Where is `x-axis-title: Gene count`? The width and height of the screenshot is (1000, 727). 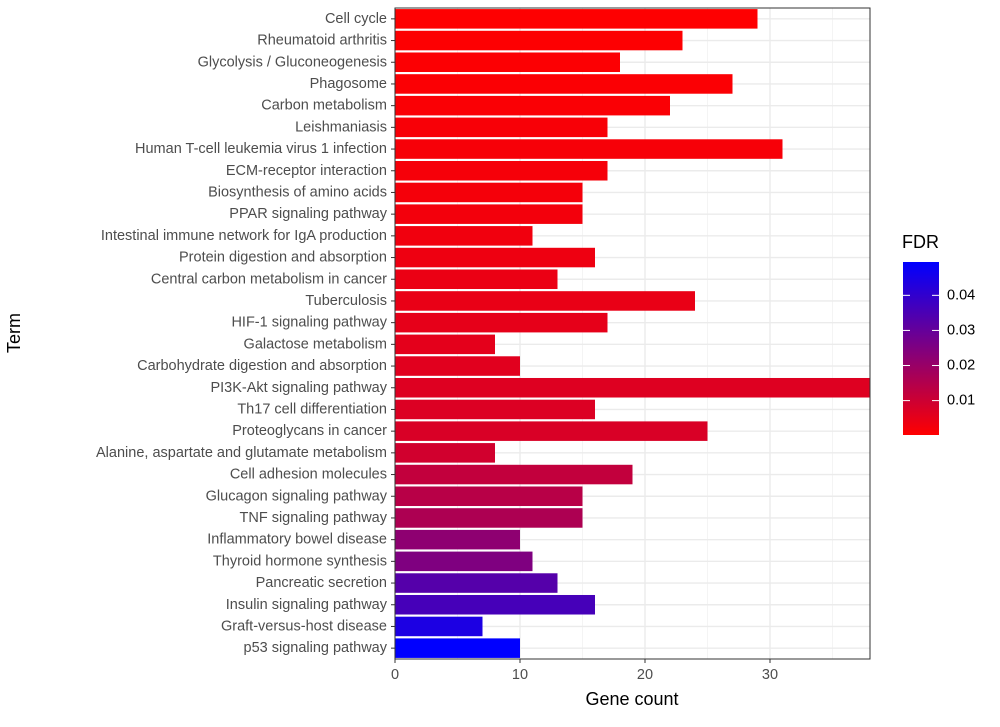 x-axis-title: Gene count is located at coordinates (631, 699).